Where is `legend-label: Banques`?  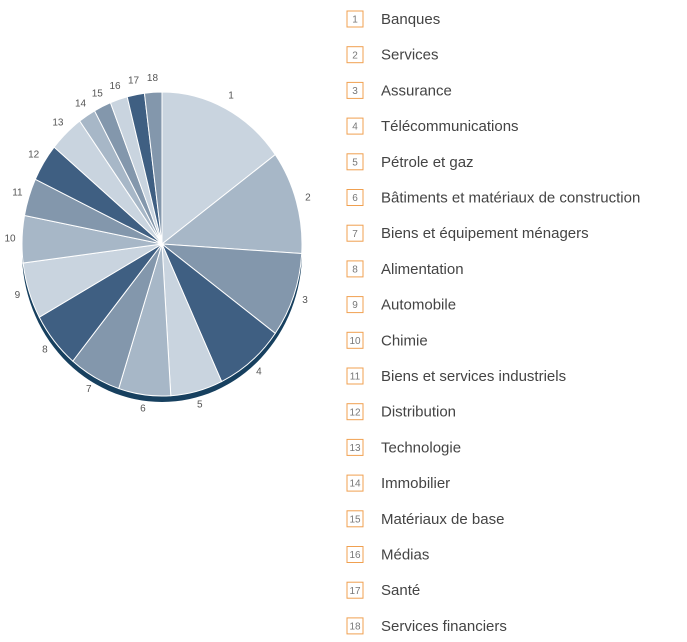
legend-label: Banques is located at coordinates (410, 19).